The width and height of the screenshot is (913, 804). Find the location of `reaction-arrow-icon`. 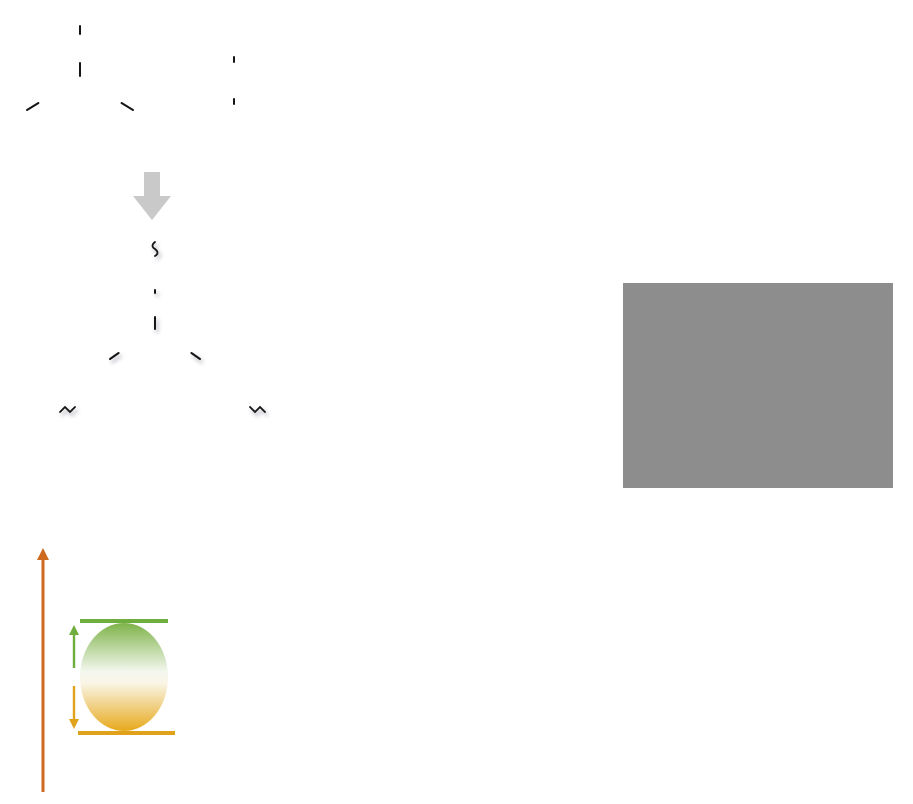

reaction-arrow-icon is located at coordinates (152, 196).